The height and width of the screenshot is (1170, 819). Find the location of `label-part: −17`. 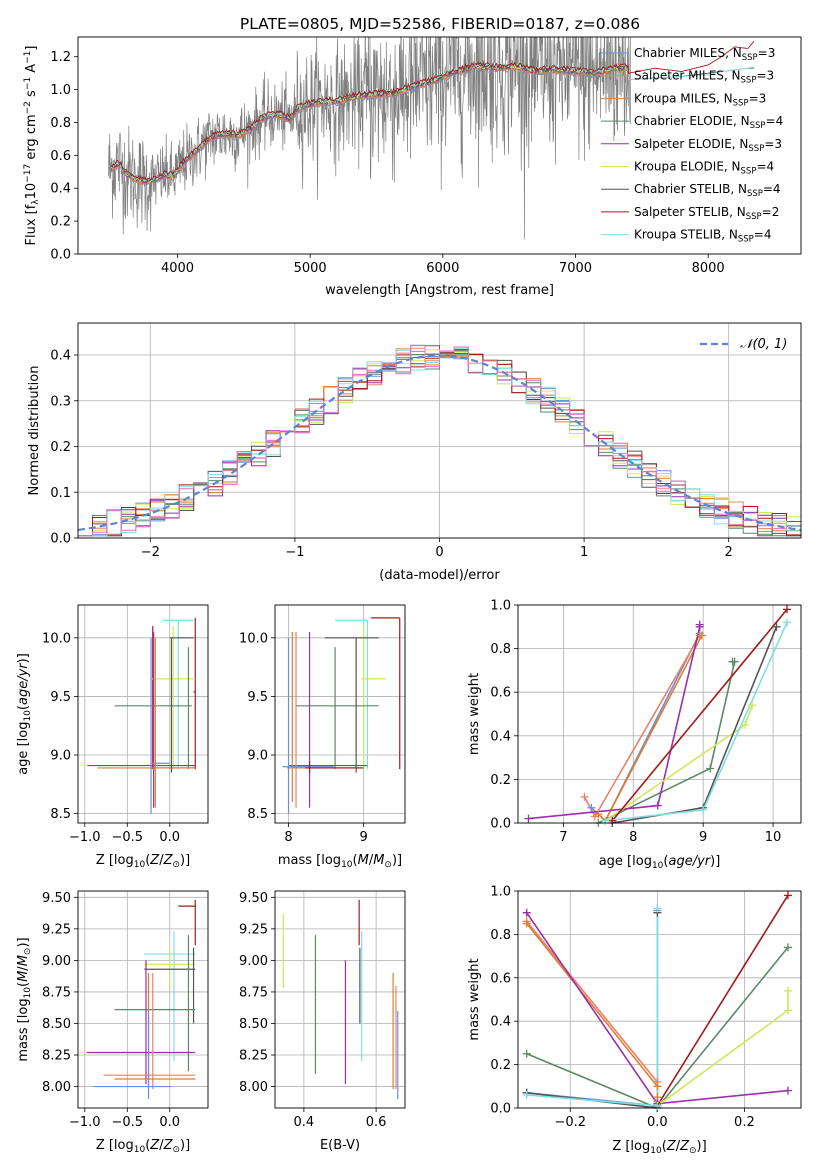

label-part: −17 is located at coordinates (28, 173).